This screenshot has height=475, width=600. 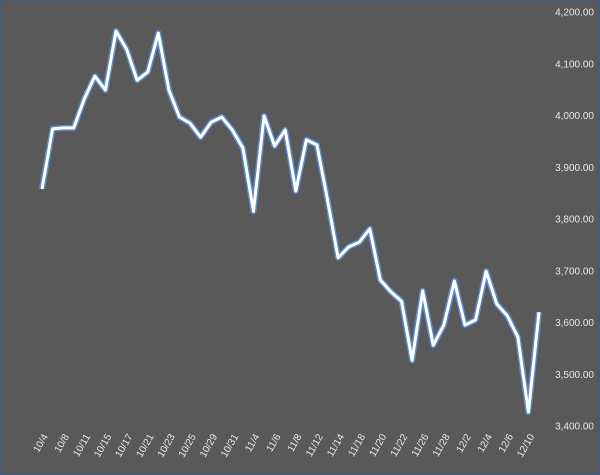 I want to click on y-tick-label: 4,200.00, so click(x=574, y=13).